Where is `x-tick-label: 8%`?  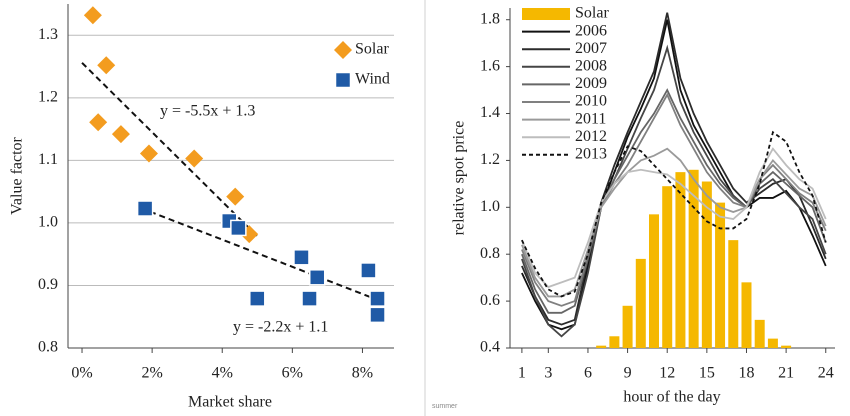
x-tick-label: 8% is located at coordinates (362, 373).